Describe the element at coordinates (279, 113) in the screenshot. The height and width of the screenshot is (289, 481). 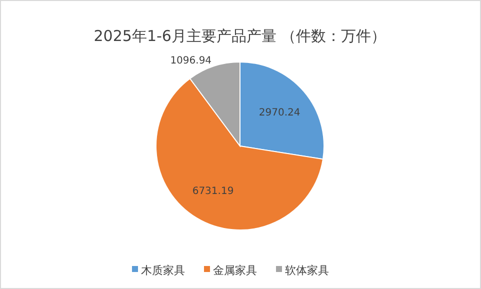
I see `data-label: 2970.24` at that location.